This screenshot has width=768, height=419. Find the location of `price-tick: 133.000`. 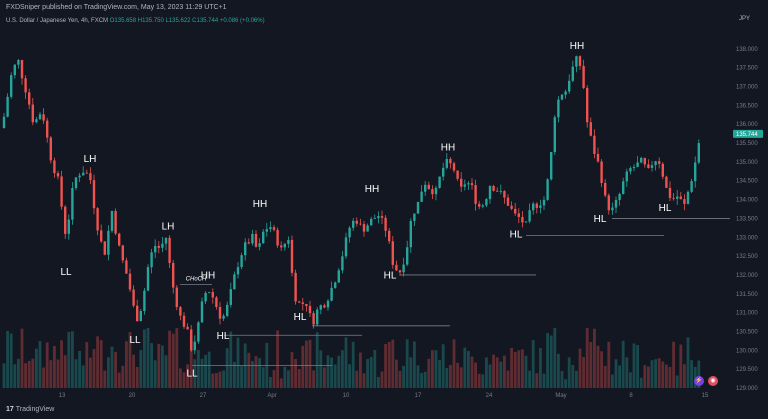

price-tick: 133.000 is located at coordinates (747, 238).